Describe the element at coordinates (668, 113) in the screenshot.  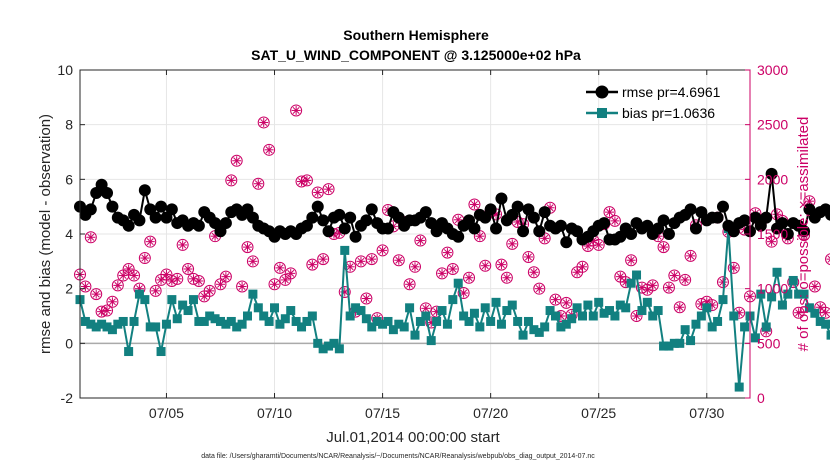
I see `legend-bias-label: bias pr=1.0636` at that location.